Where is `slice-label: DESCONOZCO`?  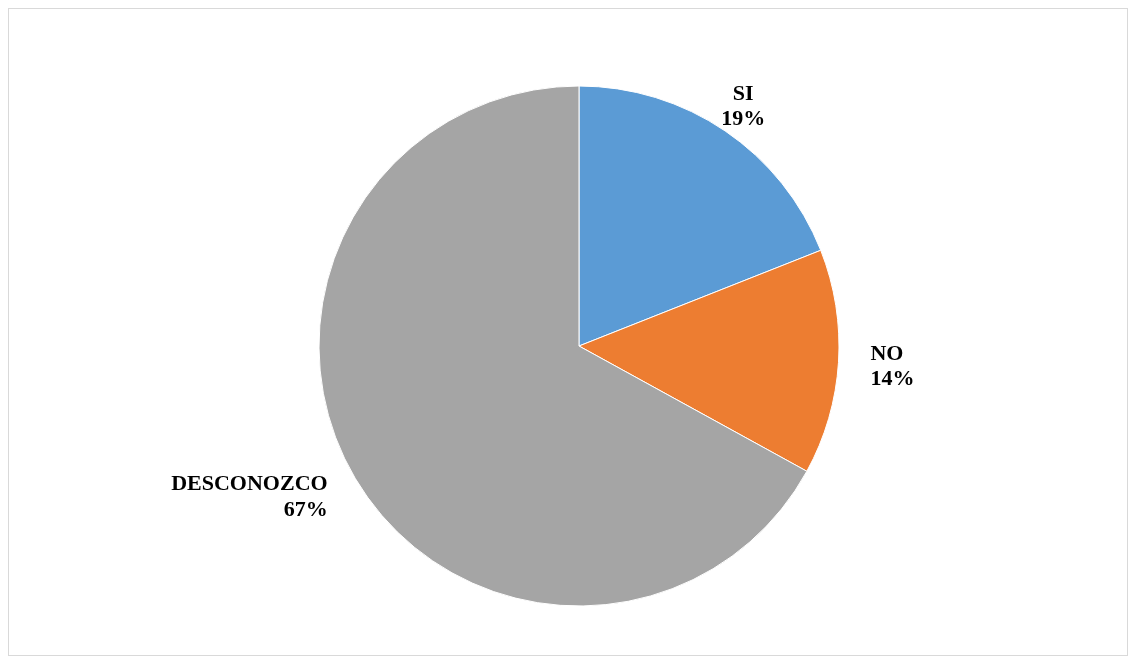
slice-label: DESCONOZCO is located at coordinates (249, 483).